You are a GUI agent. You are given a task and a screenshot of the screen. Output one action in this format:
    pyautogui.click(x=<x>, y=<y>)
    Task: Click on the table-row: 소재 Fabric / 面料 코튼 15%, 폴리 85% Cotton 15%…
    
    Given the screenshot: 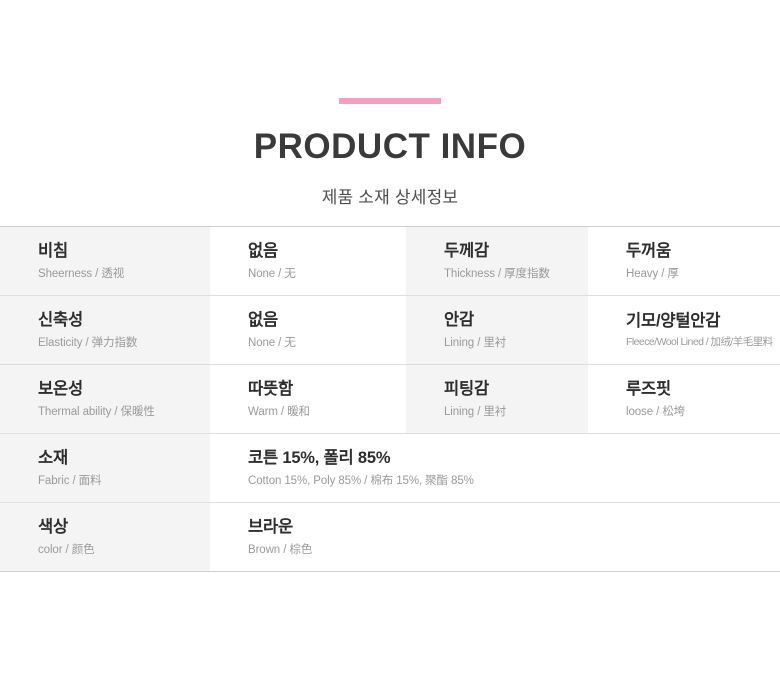 What is the action you would take?
    pyautogui.click(x=390, y=468)
    